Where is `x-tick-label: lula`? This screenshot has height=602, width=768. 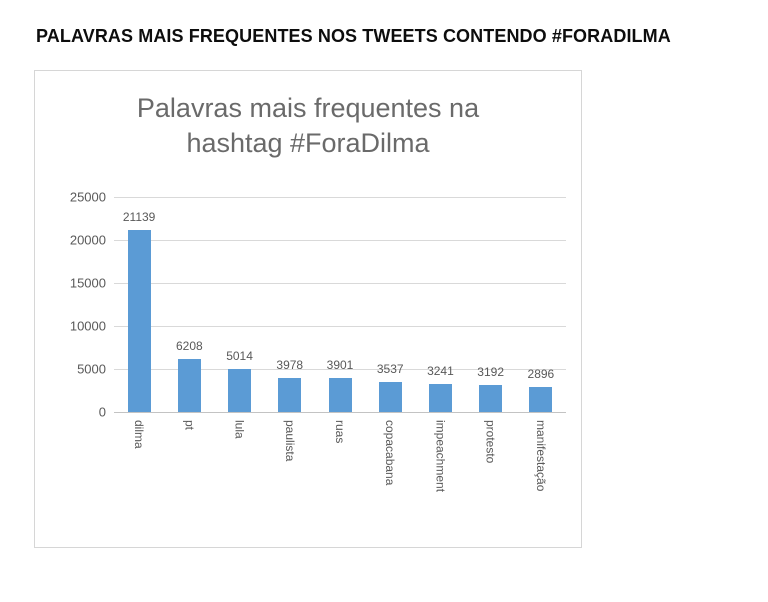 x-tick-label: lula is located at coordinates (239, 429).